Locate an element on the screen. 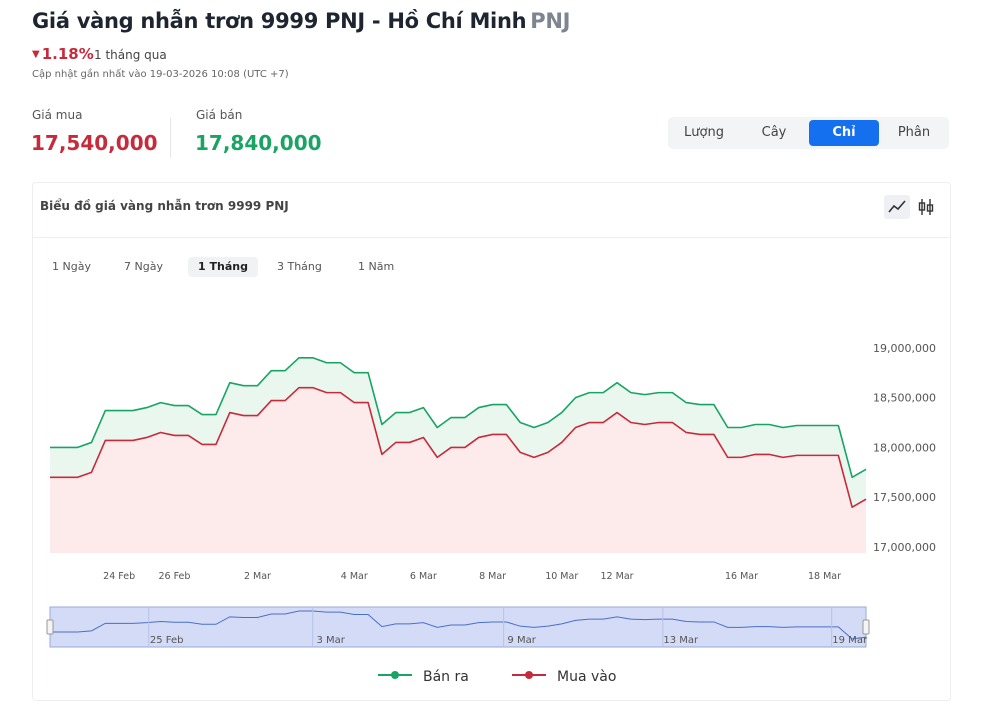 The image size is (984, 728). chart-type-buttons is located at coordinates (909, 207).